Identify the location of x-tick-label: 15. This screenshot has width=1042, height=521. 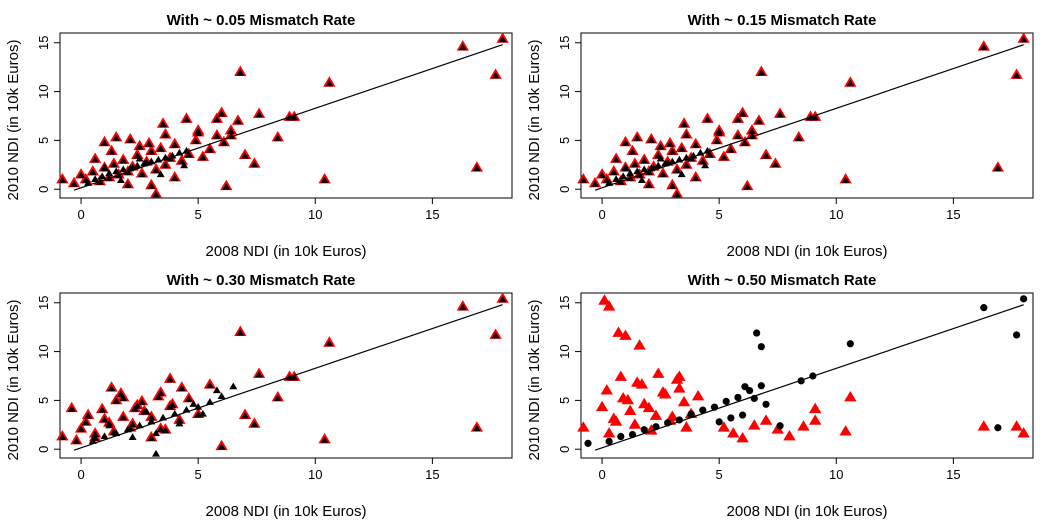
(432, 474).